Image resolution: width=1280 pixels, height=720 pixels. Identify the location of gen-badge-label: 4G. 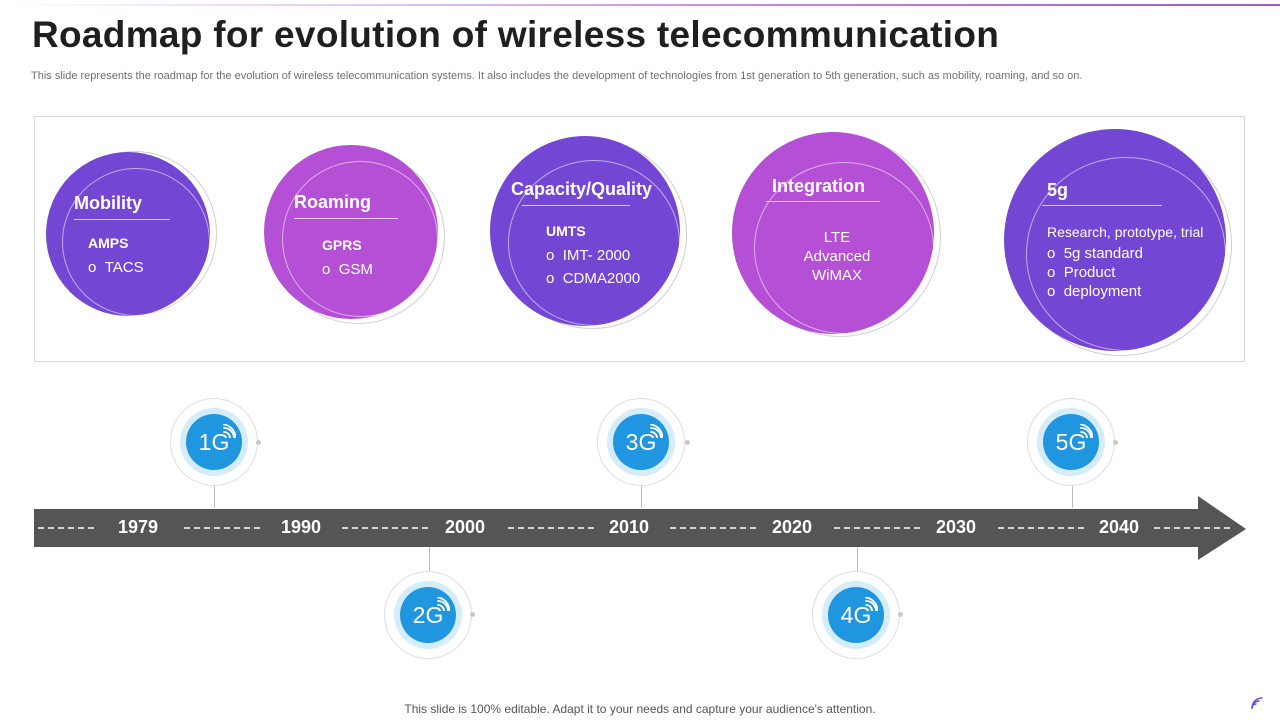
(856, 615).